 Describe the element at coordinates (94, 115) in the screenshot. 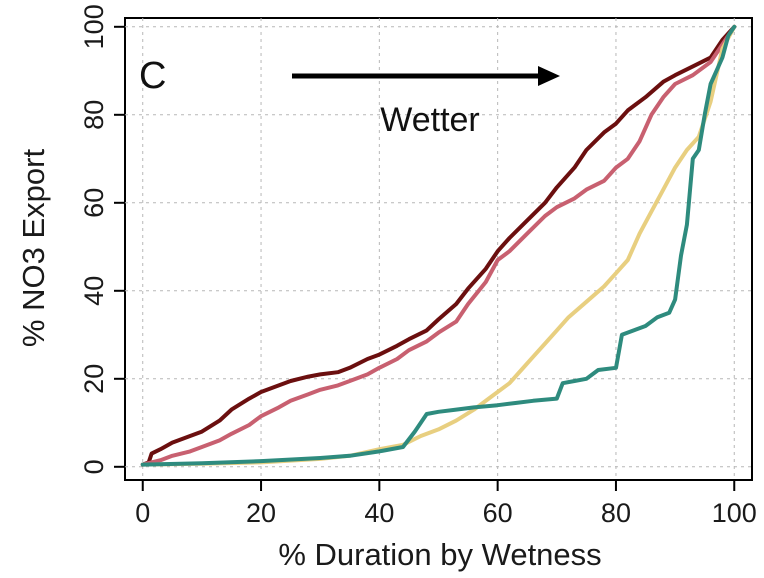

I see `y-tick-label: 80` at that location.